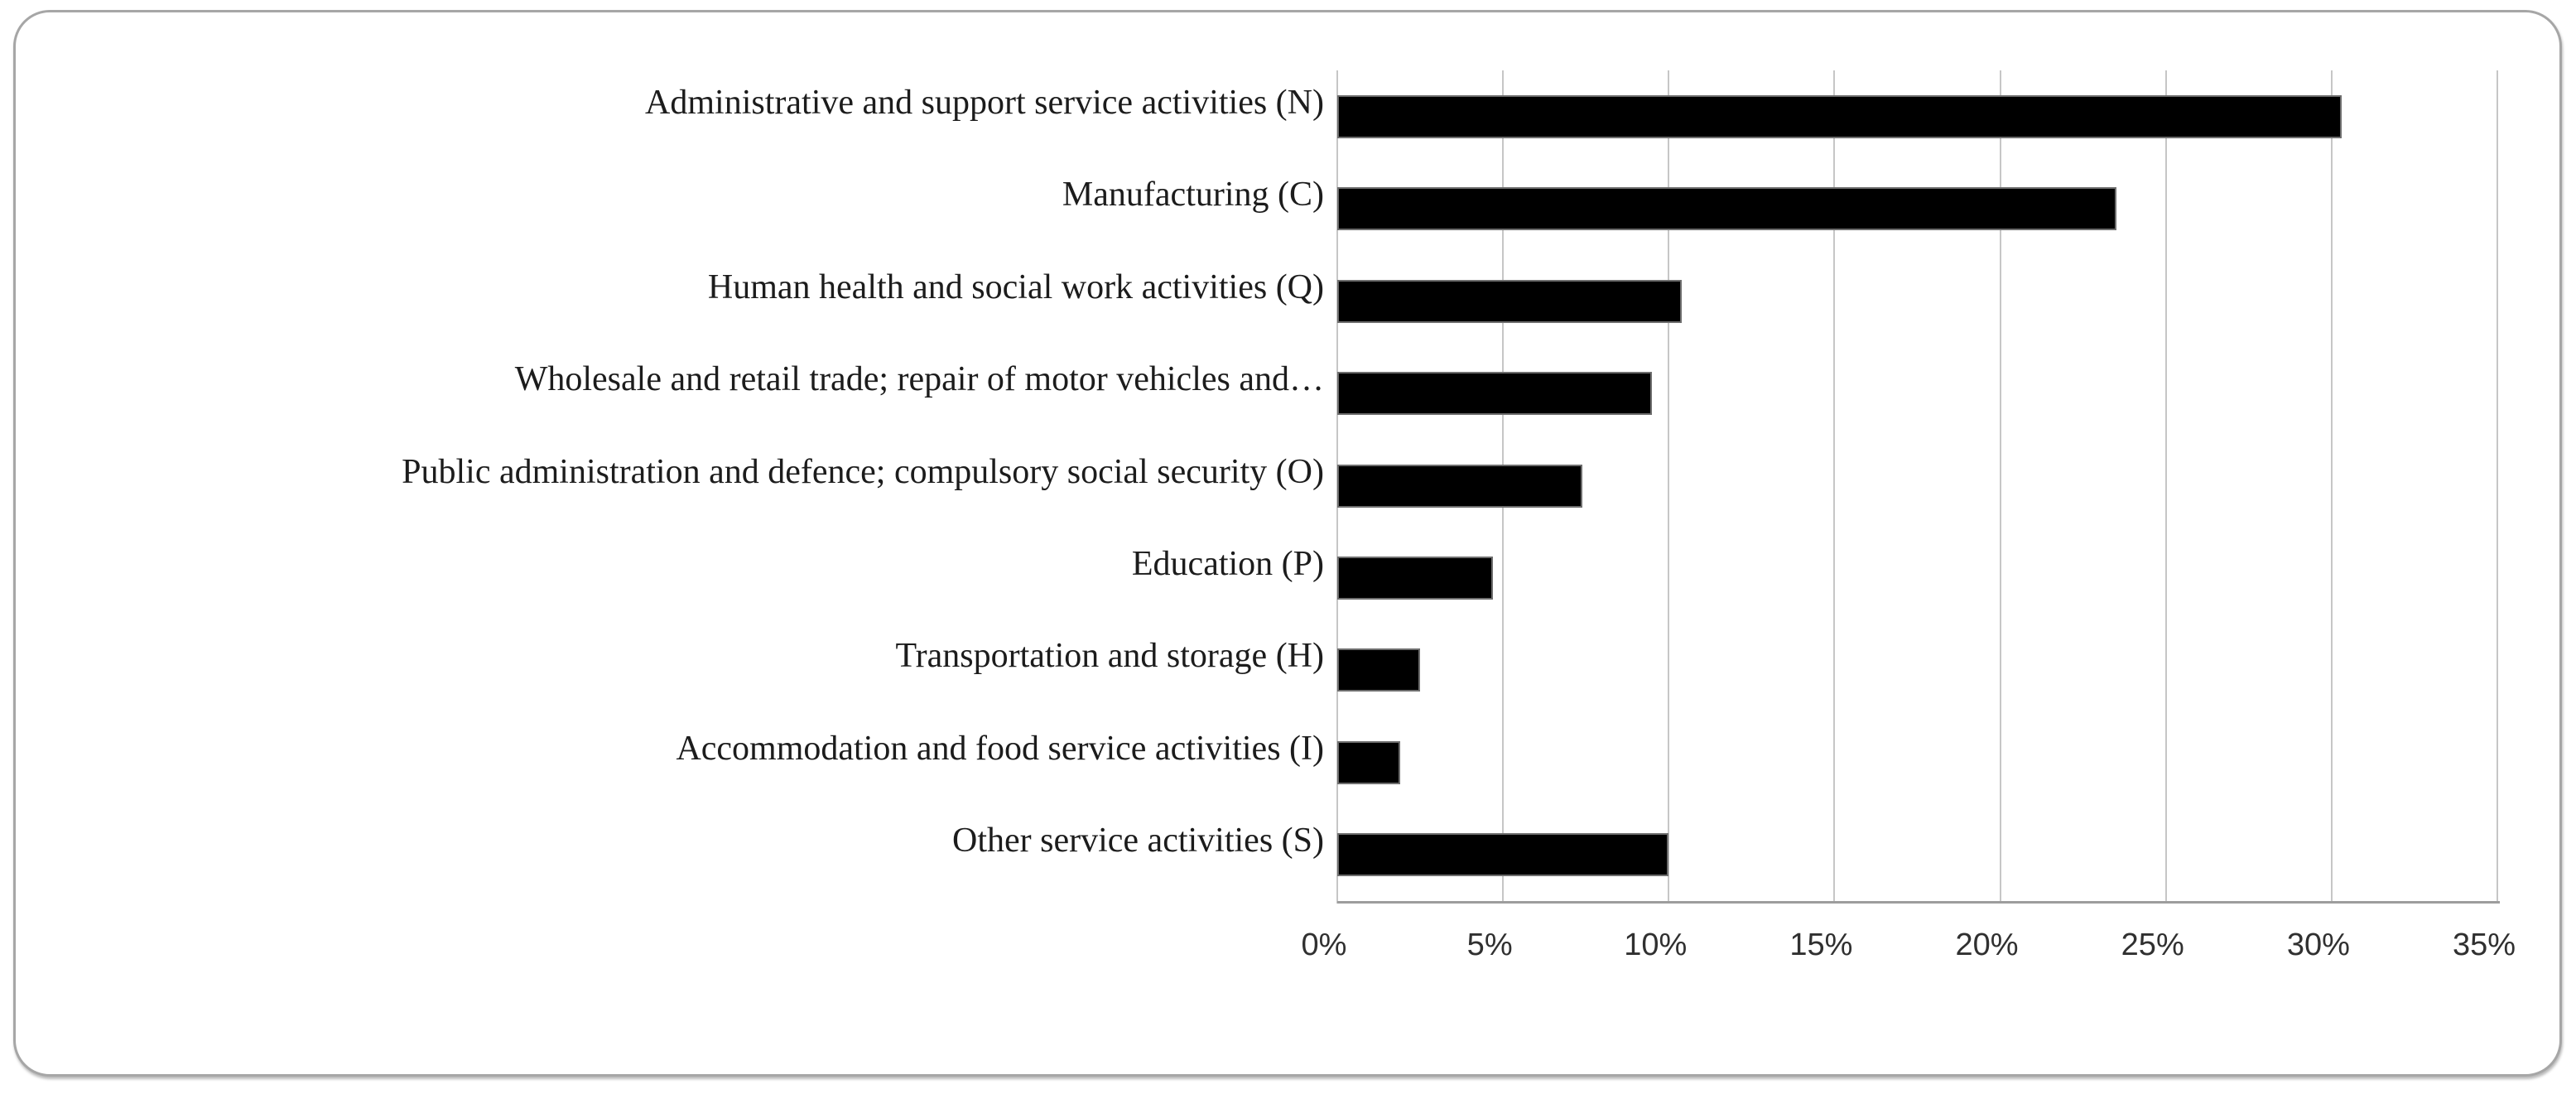  Describe the element at coordinates (1489, 945) in the screenshot. I see `x-tick-label: 5%` at that location.